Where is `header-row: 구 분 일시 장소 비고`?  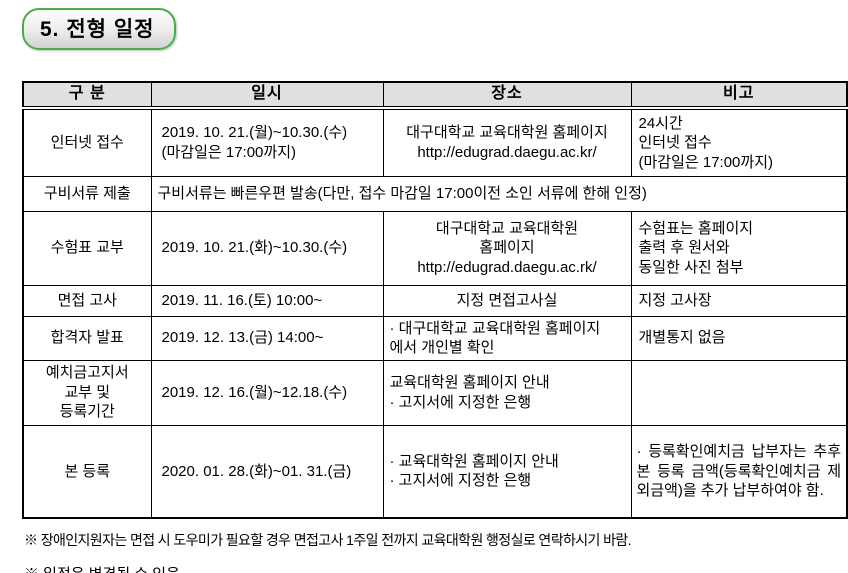 header-row: 구 분 일시 장소 비고 is located at coordinates (435, 95).